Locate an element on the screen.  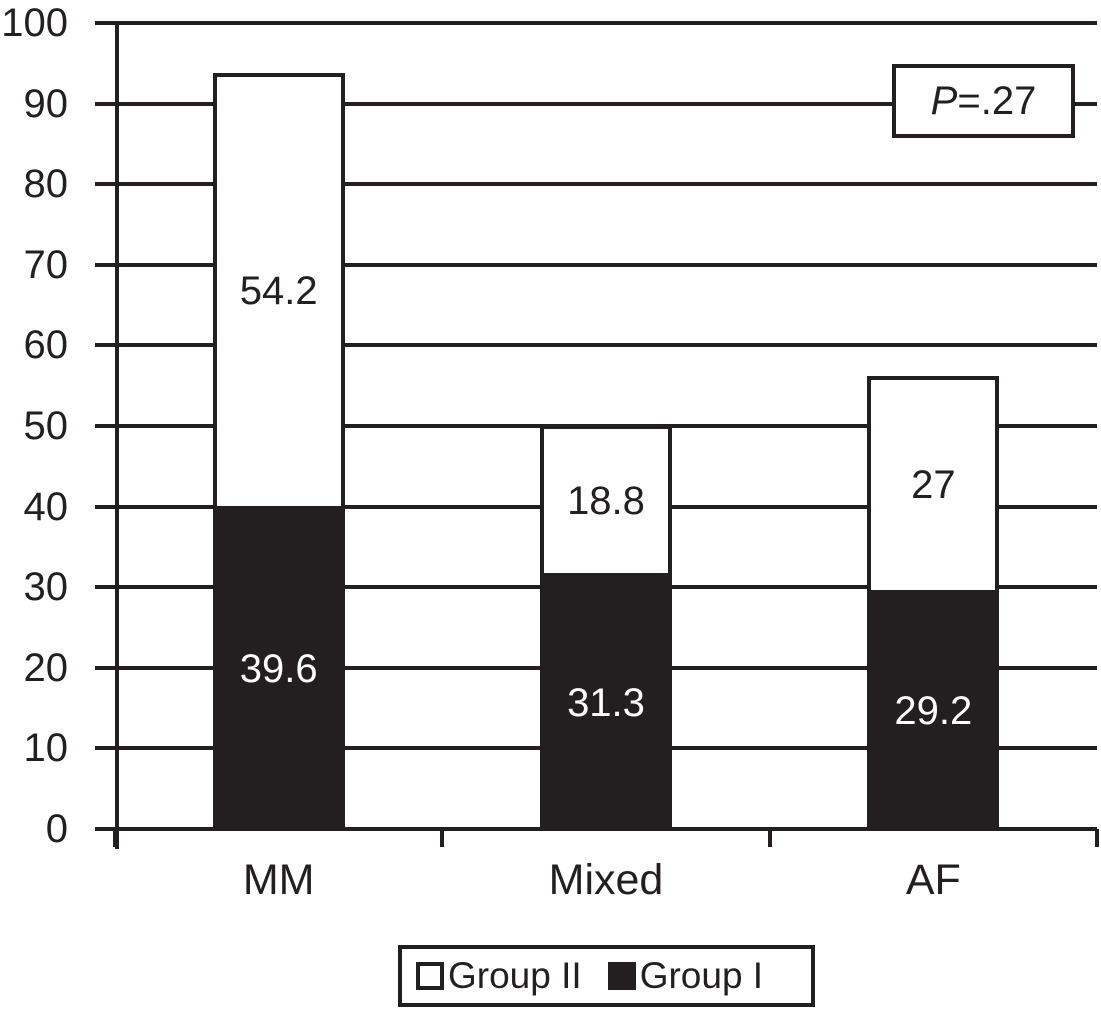
legend-item-group-i: Group I is located at coordinates (685, 976).